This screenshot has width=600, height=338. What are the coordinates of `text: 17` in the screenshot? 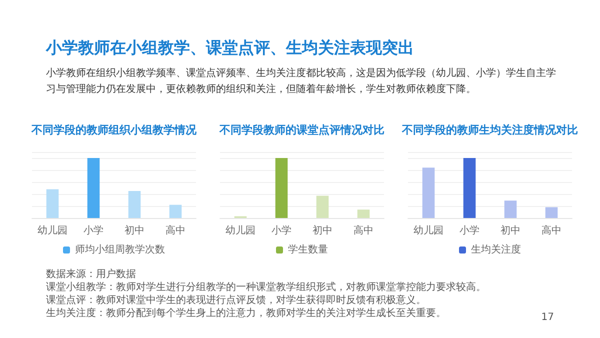 It's located at (547, 317).